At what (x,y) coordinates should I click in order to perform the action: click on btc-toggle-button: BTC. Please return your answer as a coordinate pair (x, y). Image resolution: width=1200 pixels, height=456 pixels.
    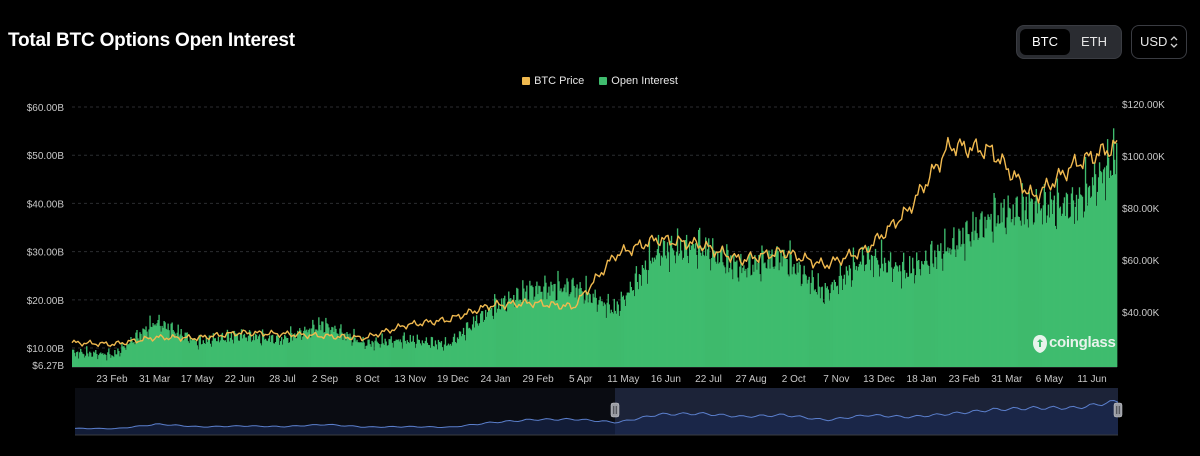
    Looking at the image, I should click on (1045, 42).